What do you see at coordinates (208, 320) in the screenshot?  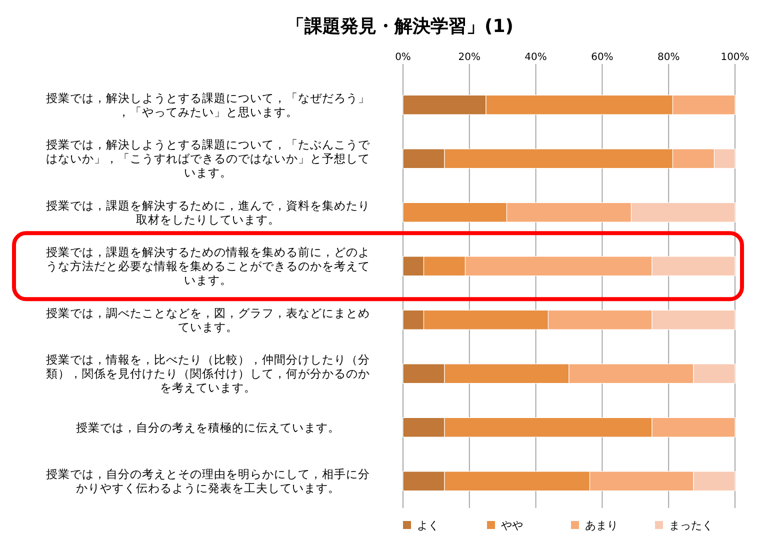 I see `y-tick-label: 授業では，調べたことなどを，図，グラフ，表などにまとめています。` at bounding box center [208, 320].